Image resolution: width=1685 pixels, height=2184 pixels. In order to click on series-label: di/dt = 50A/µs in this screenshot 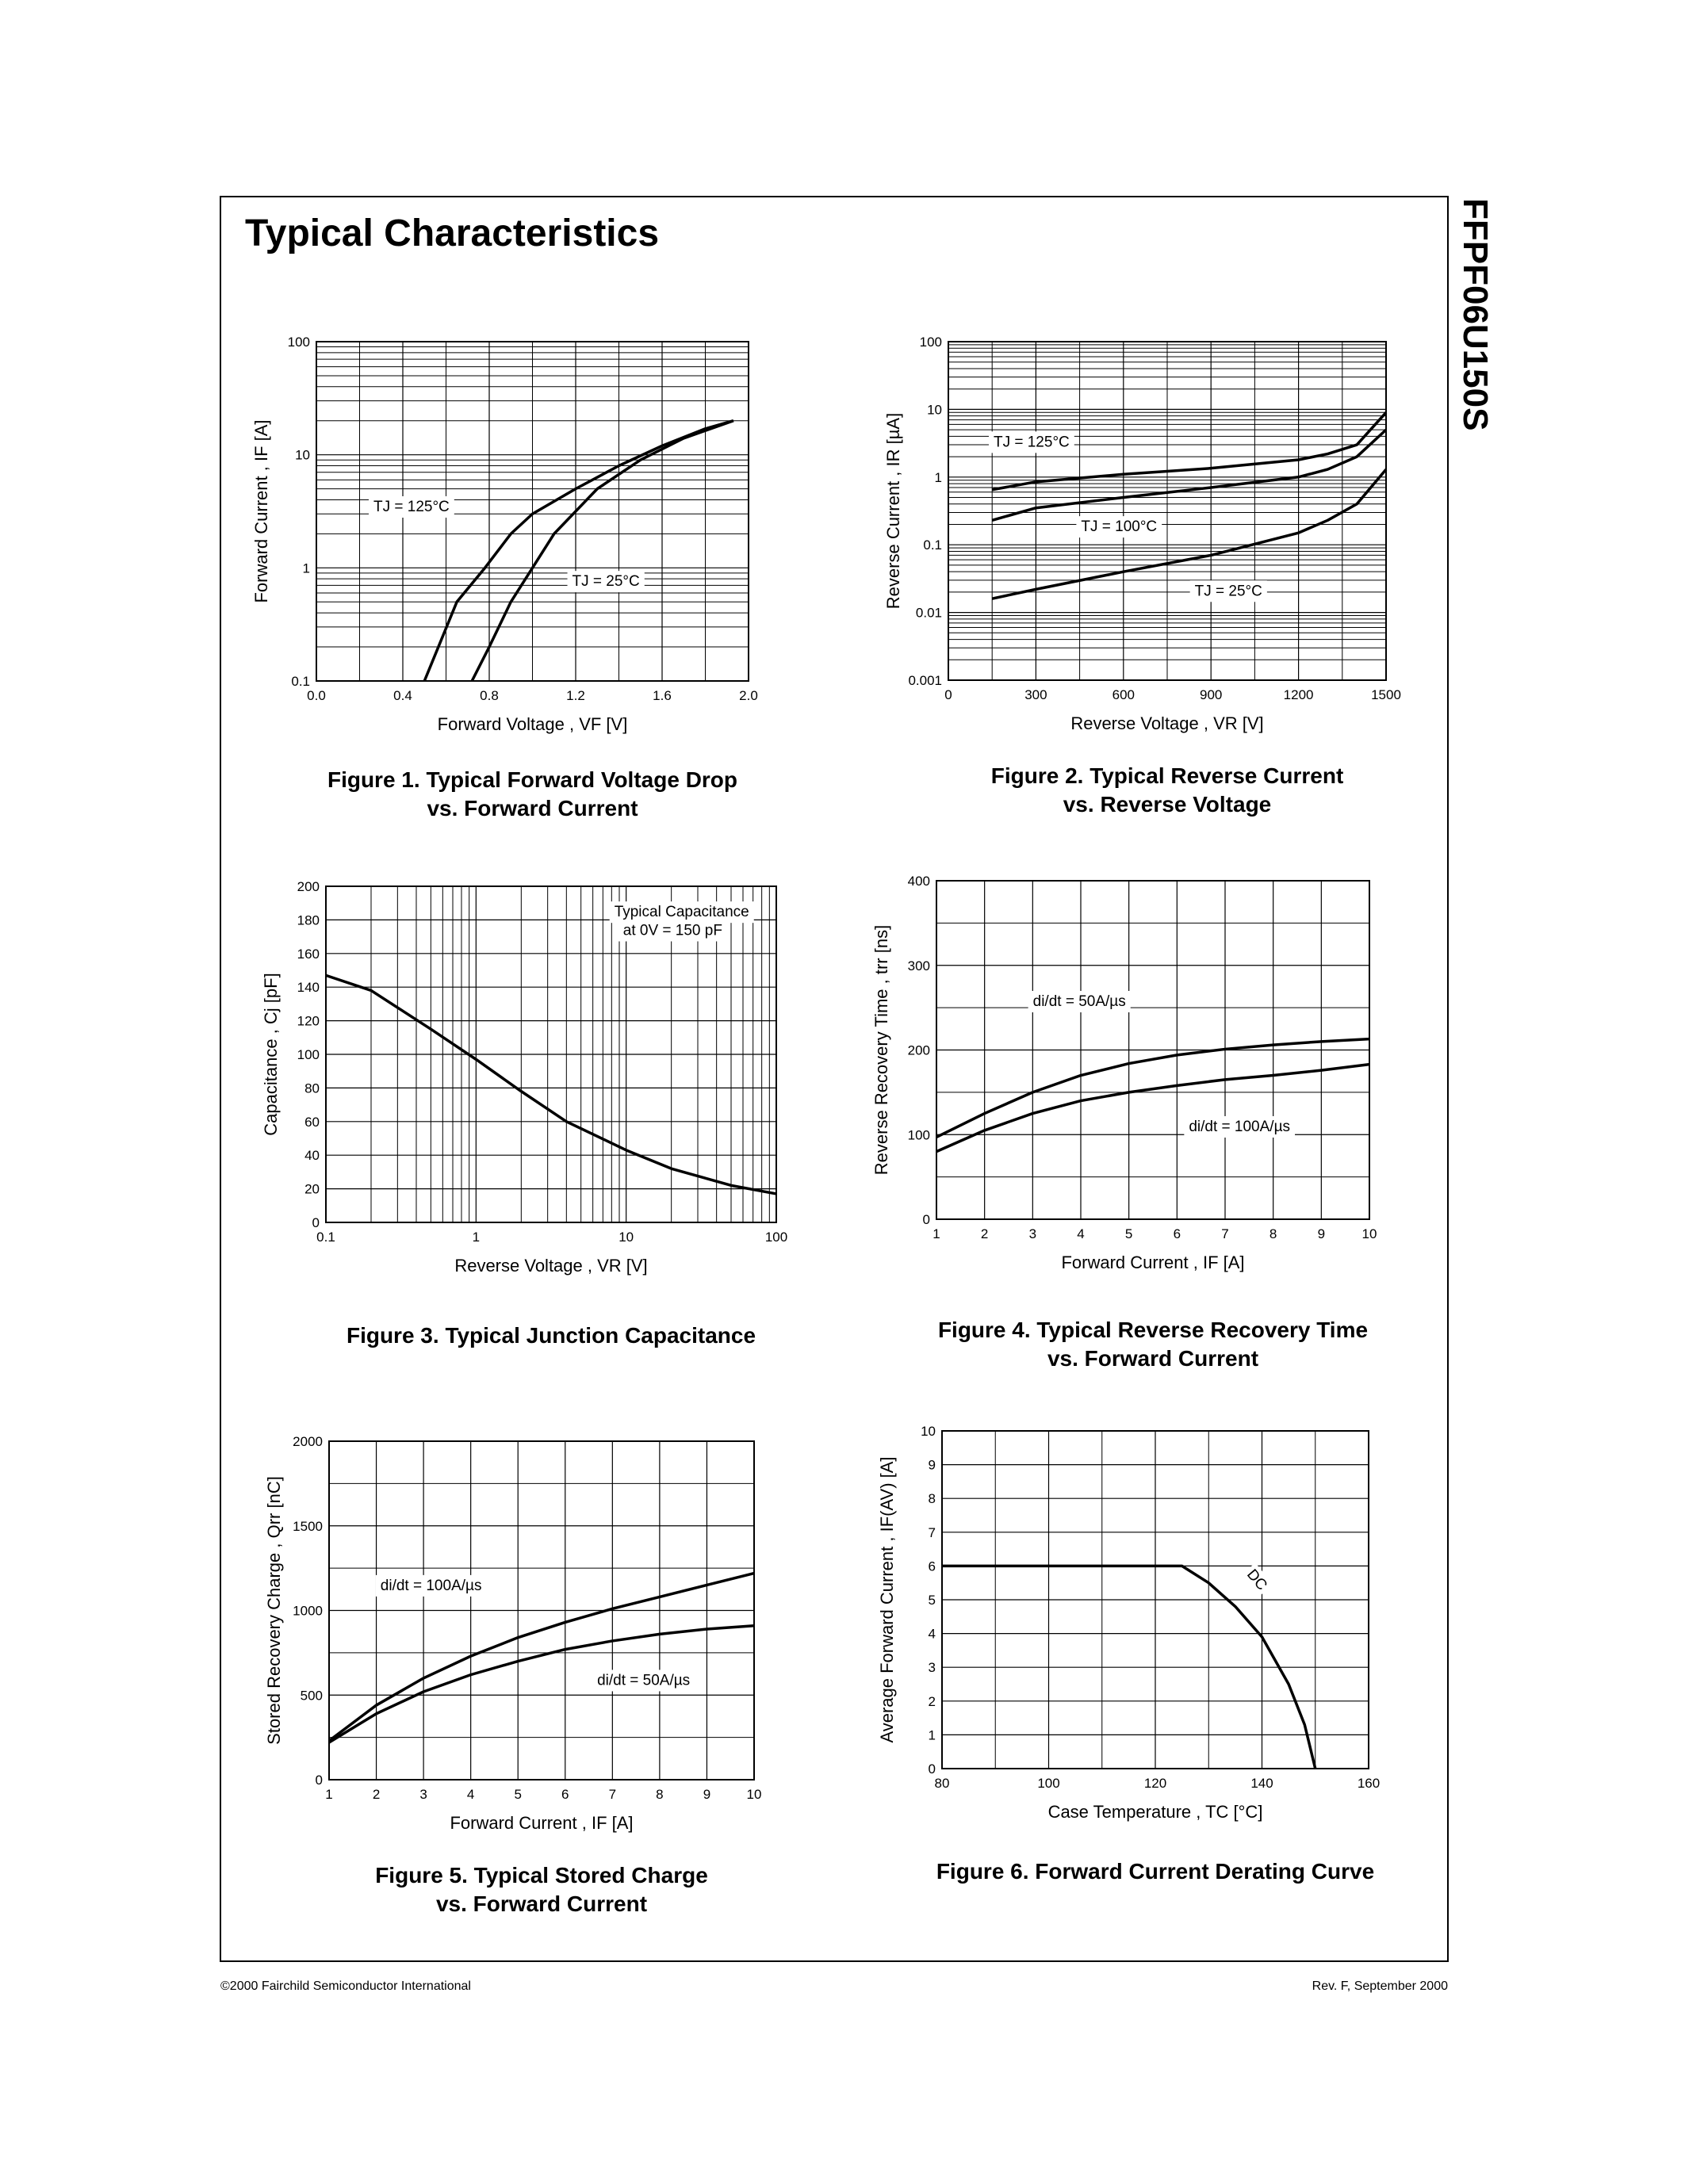, I will do `click(1079, 1002)`.